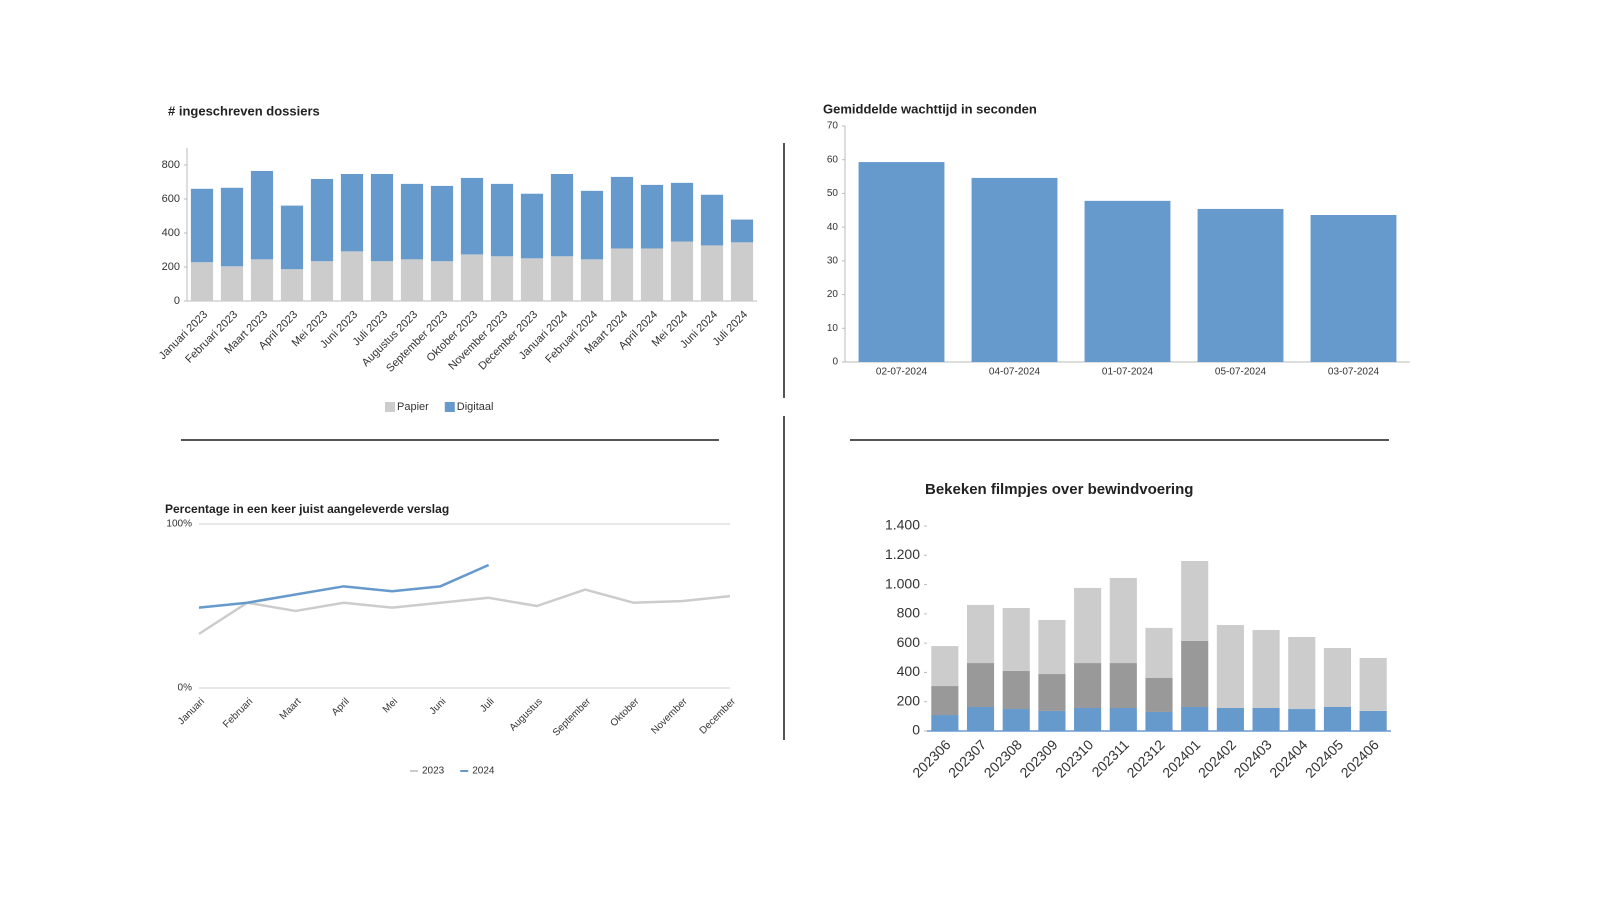 The image size is (1600, 900). I want to click on y-tick-label: 70, so click(833, 126).